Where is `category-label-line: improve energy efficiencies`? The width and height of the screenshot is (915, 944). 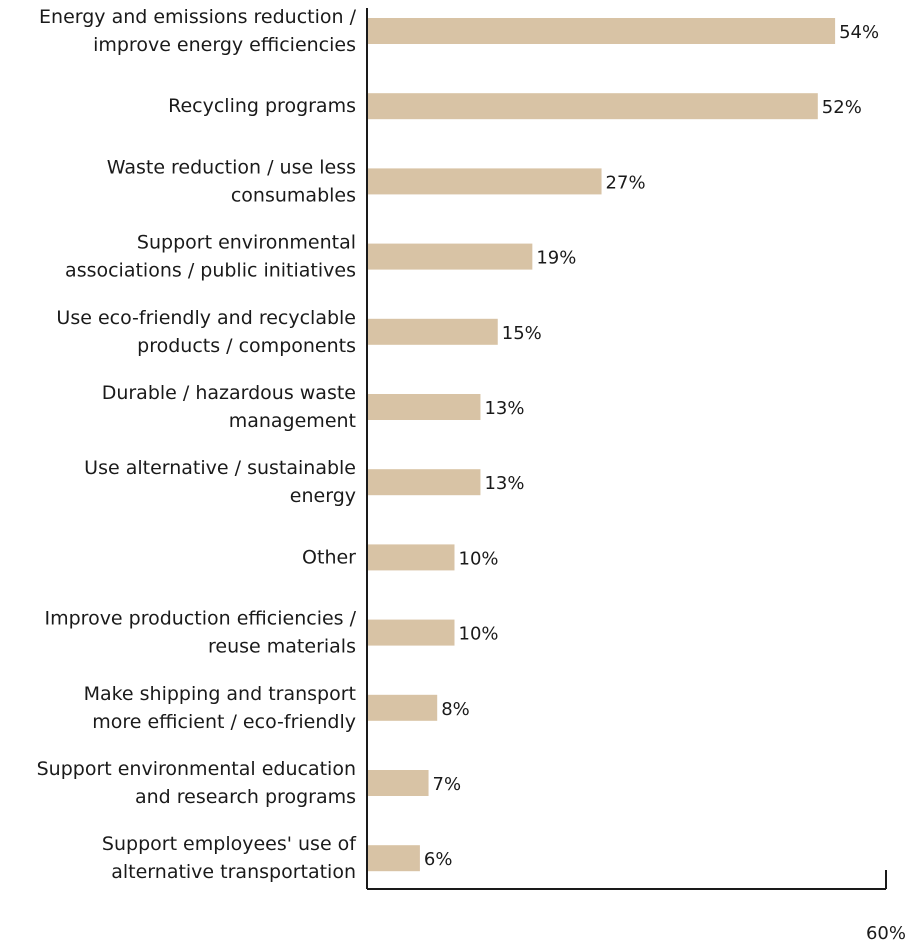 category-label-line: improve energy efficiencies is located at coordinates (224, 45).